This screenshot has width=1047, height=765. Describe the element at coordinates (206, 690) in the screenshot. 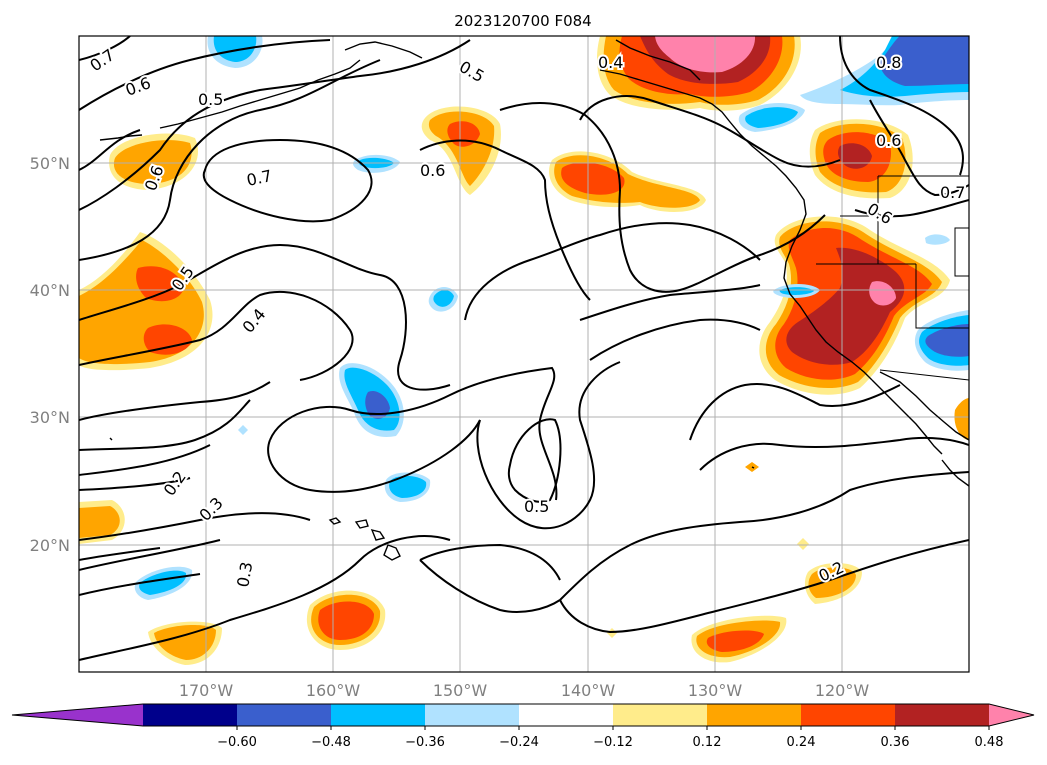

I see `lon-label: 170°W` at that location.